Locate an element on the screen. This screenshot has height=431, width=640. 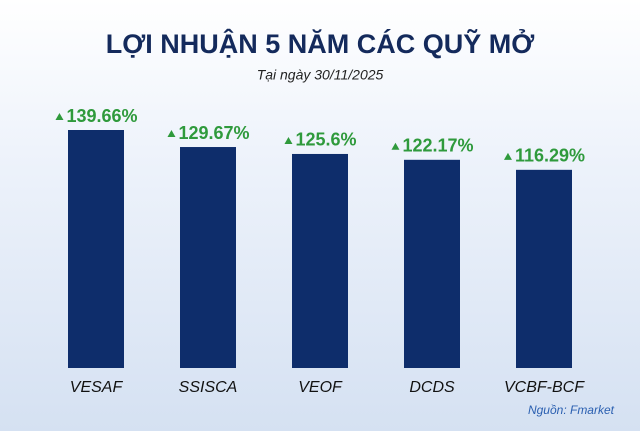
value-label: 125.6% is located at coordinates (325, 140).